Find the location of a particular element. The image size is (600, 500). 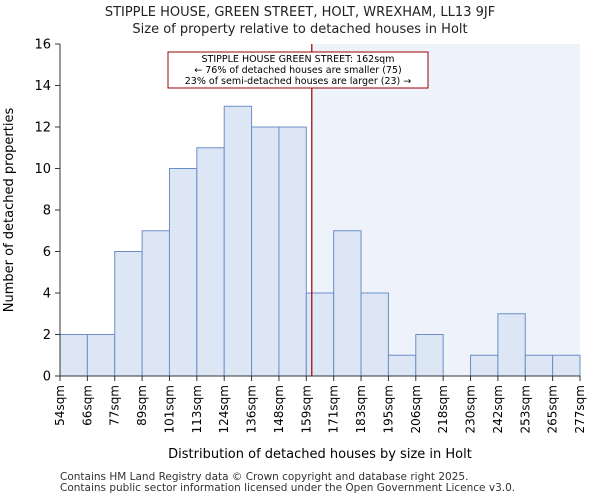

x-tick-label-101sqm: 101sqm is located at coordinates (169, 409).